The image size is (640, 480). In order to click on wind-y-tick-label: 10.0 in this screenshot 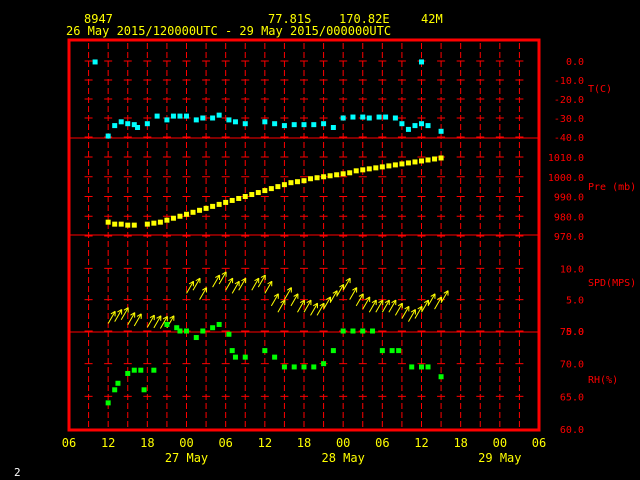, I will do `click(572, 269)`.